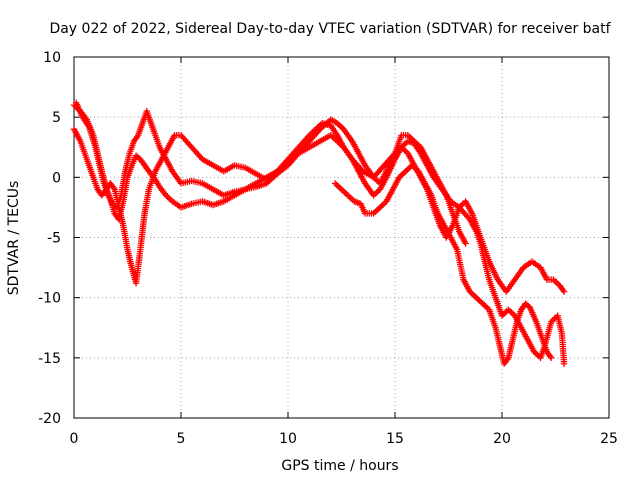 This screenshot has width=640, height=480. I want to click on y-tick-label: -10, so click(49, 299).